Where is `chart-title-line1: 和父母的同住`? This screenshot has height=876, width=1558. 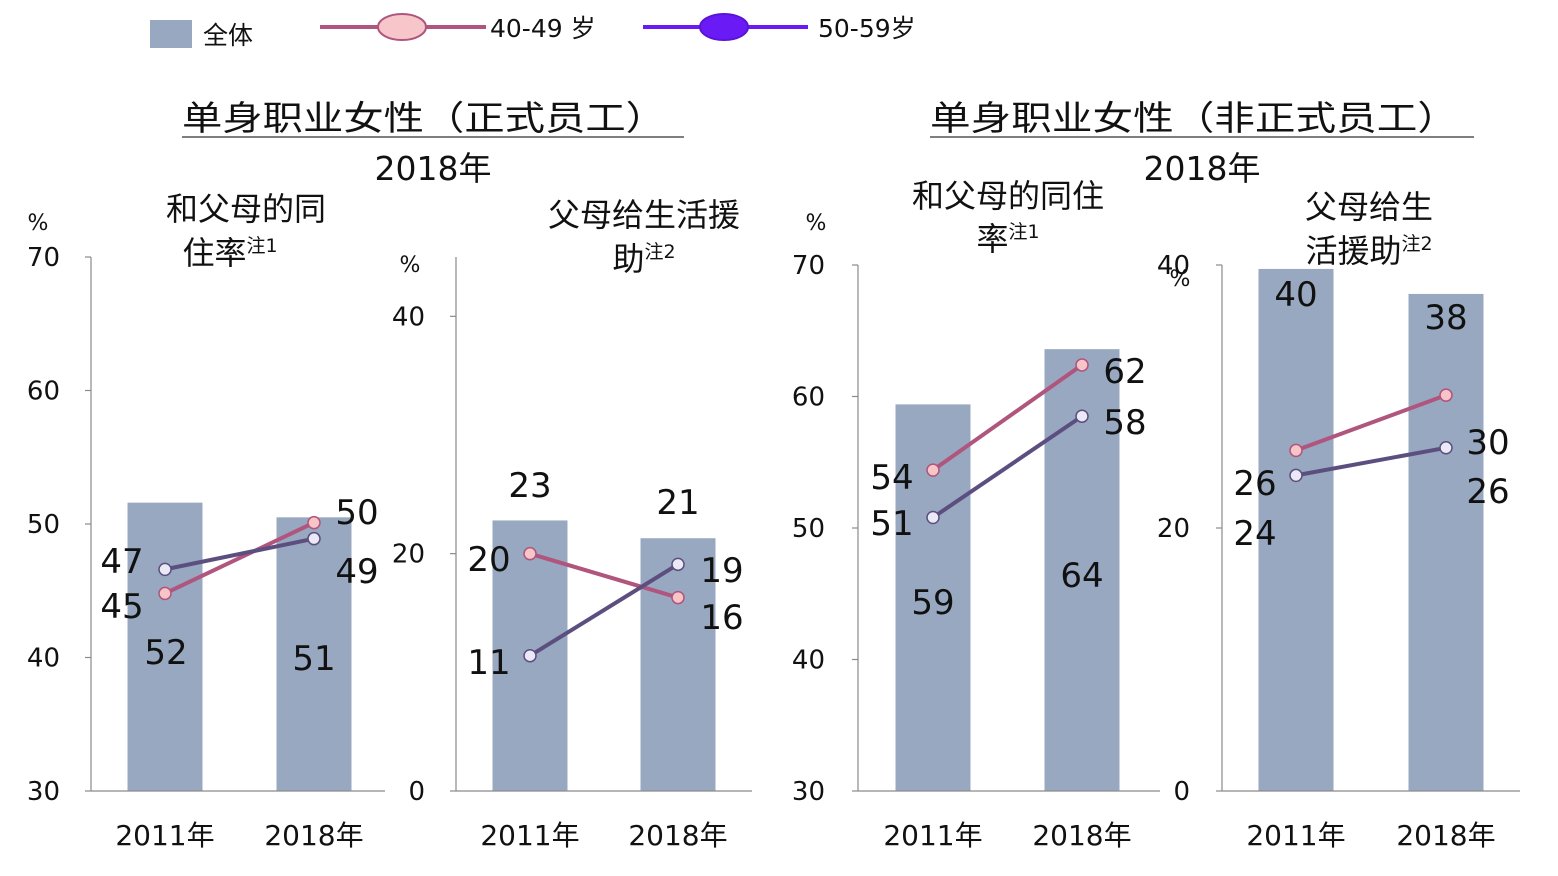 chart-title-line1: 和父母的同住 is located at coordinates (1008, 196).